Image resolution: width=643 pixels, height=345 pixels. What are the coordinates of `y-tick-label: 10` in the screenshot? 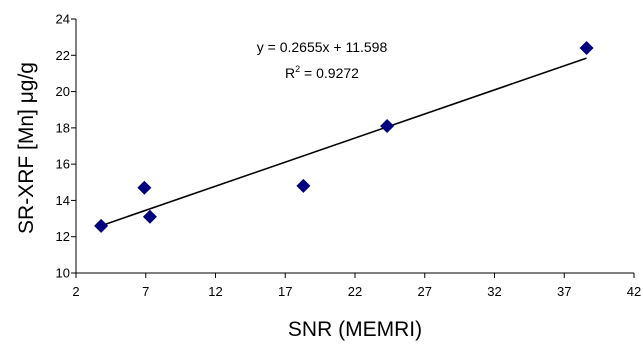 It's located at (63, 273).